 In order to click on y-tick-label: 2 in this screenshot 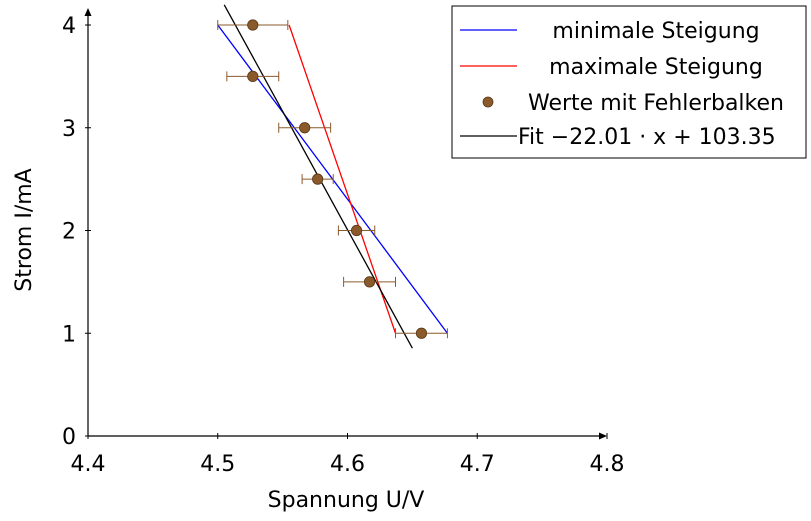, I will do `click(69, 232)`.